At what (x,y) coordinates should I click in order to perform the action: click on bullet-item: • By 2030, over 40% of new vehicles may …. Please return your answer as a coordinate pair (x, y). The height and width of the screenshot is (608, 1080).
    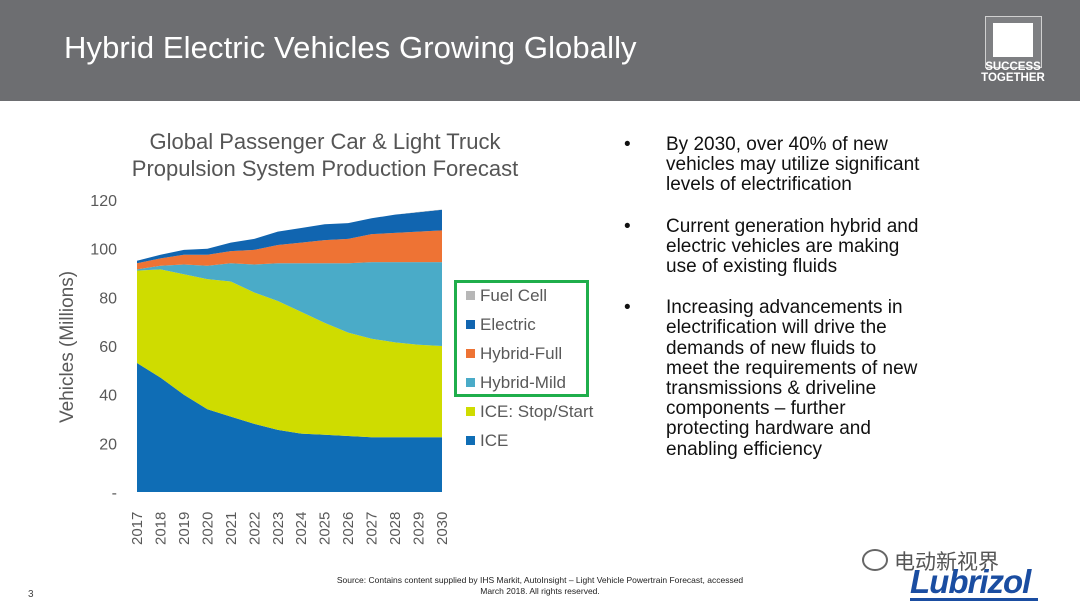
    Looking at the image, I should click on (772, 165).